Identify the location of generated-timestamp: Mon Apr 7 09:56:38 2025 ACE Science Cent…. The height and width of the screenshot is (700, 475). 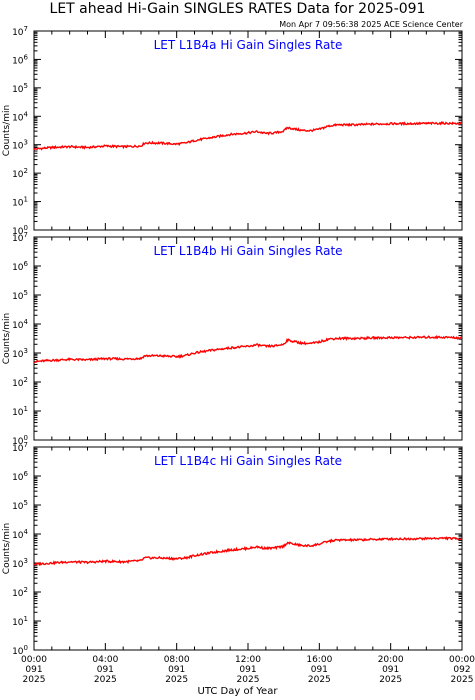
(371, 24).